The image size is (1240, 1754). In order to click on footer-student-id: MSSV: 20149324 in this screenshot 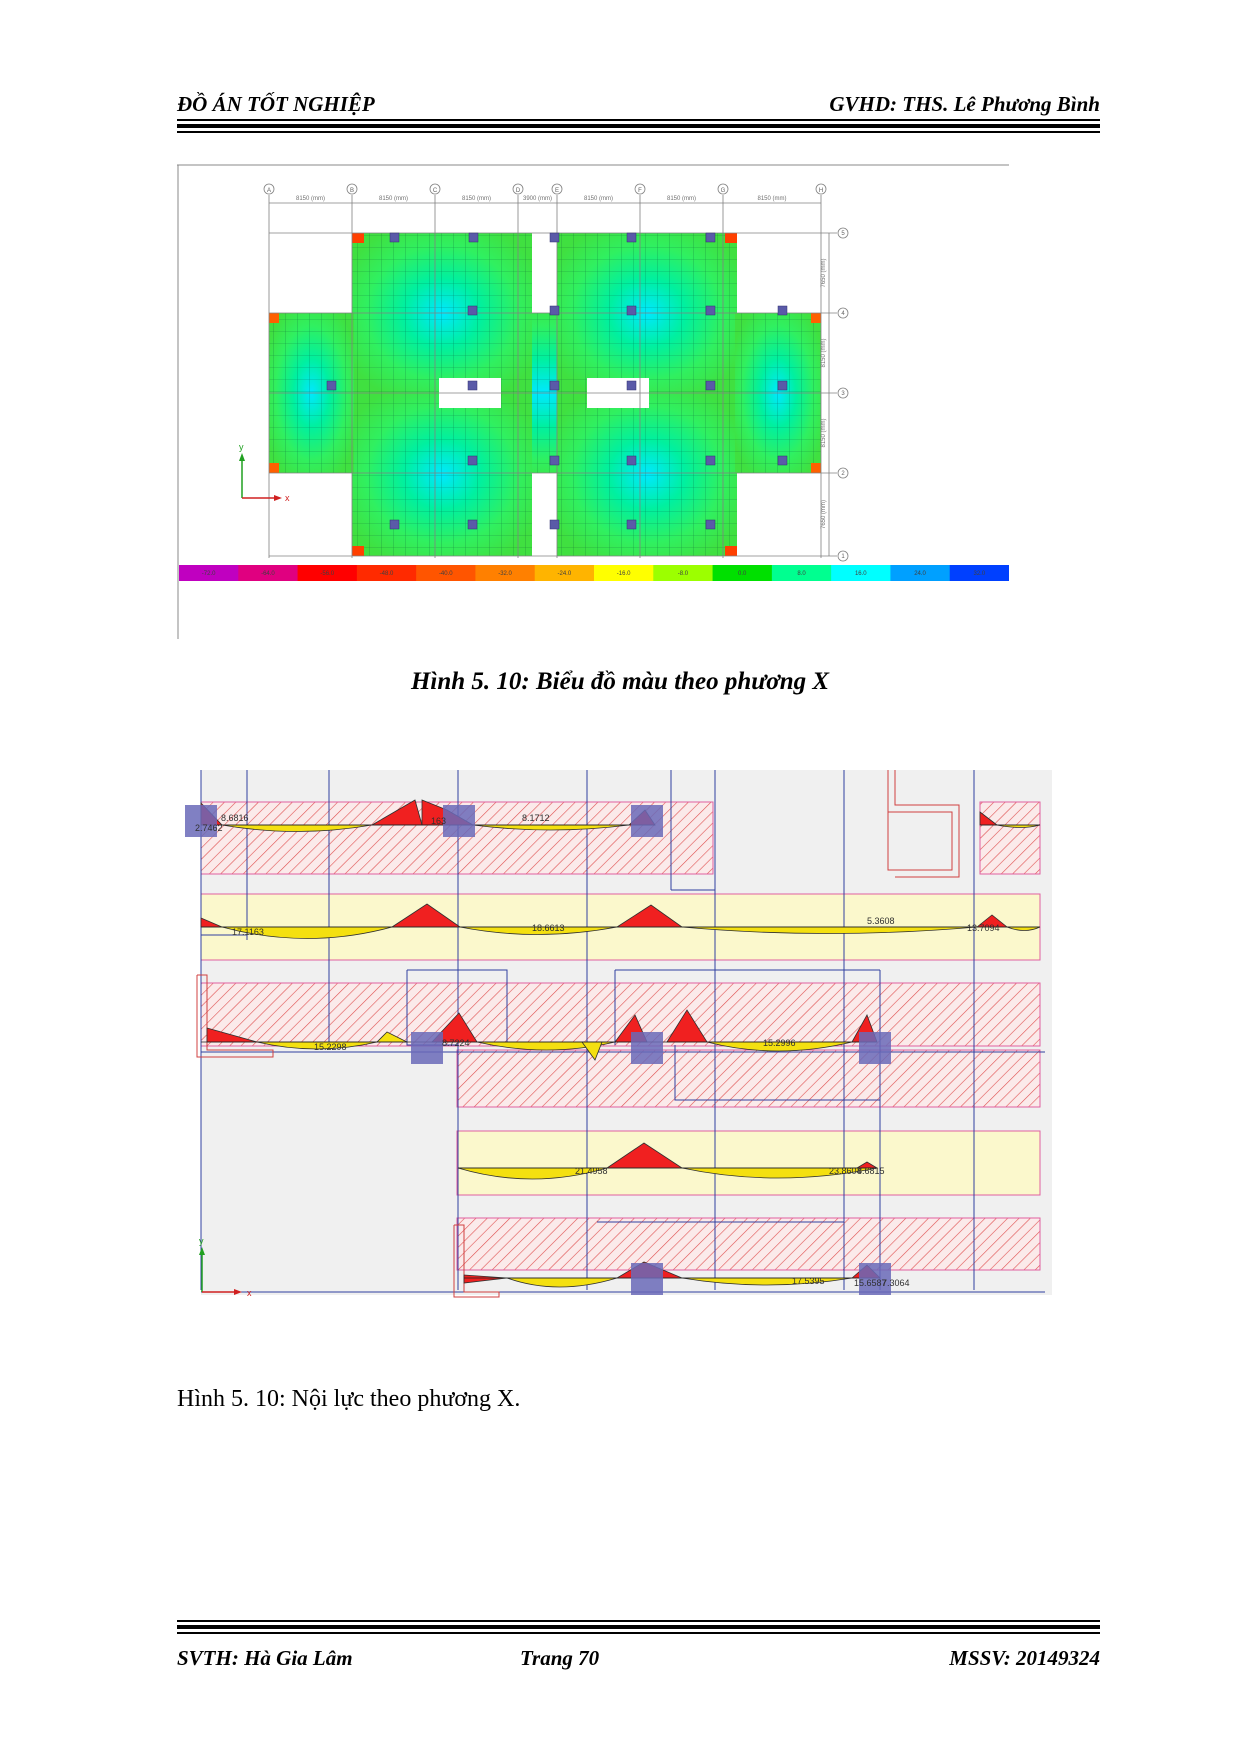, I will do `click(1024, 1658)`.